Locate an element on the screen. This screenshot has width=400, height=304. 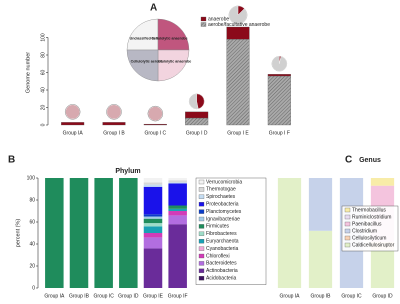
inset-pie-label: Unclassified aerobe is located at coordinates (147, 39).